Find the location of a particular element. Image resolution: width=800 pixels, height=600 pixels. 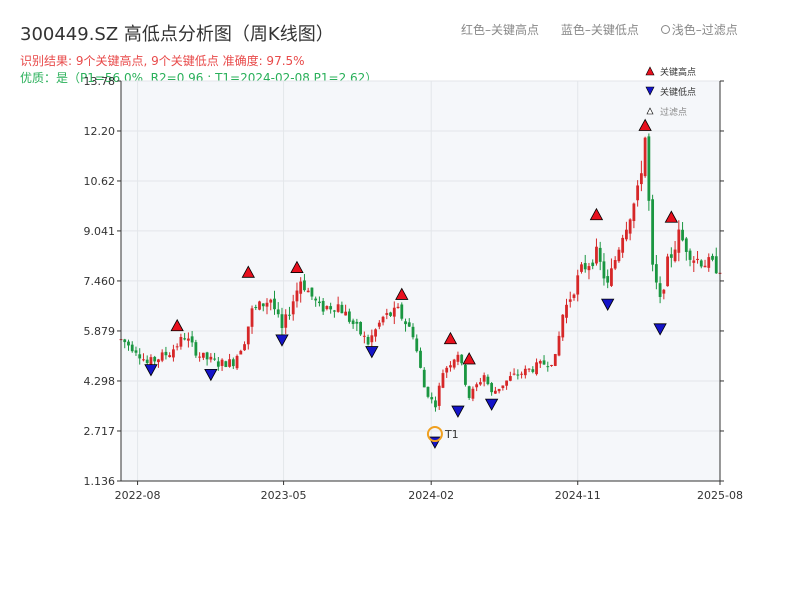

legend-low-text: 蓝色–关键低点 is located at coordinates (599, 30).